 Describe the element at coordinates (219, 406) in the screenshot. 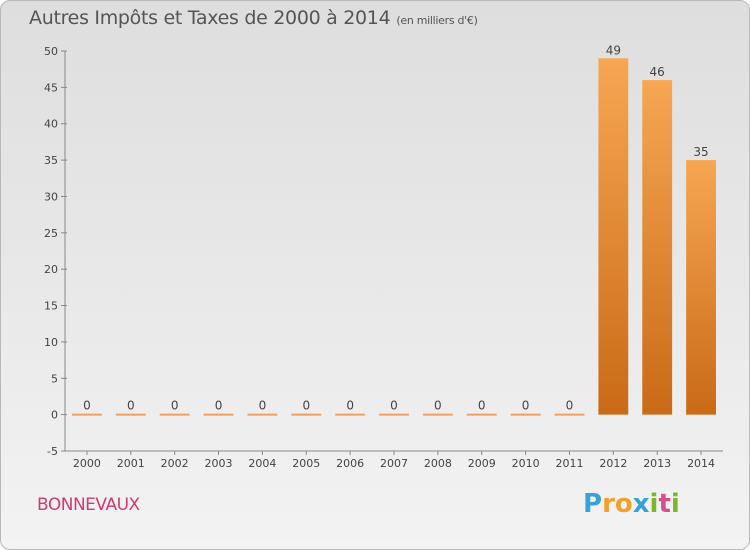

I see `data-label-2003: 0` at that location.